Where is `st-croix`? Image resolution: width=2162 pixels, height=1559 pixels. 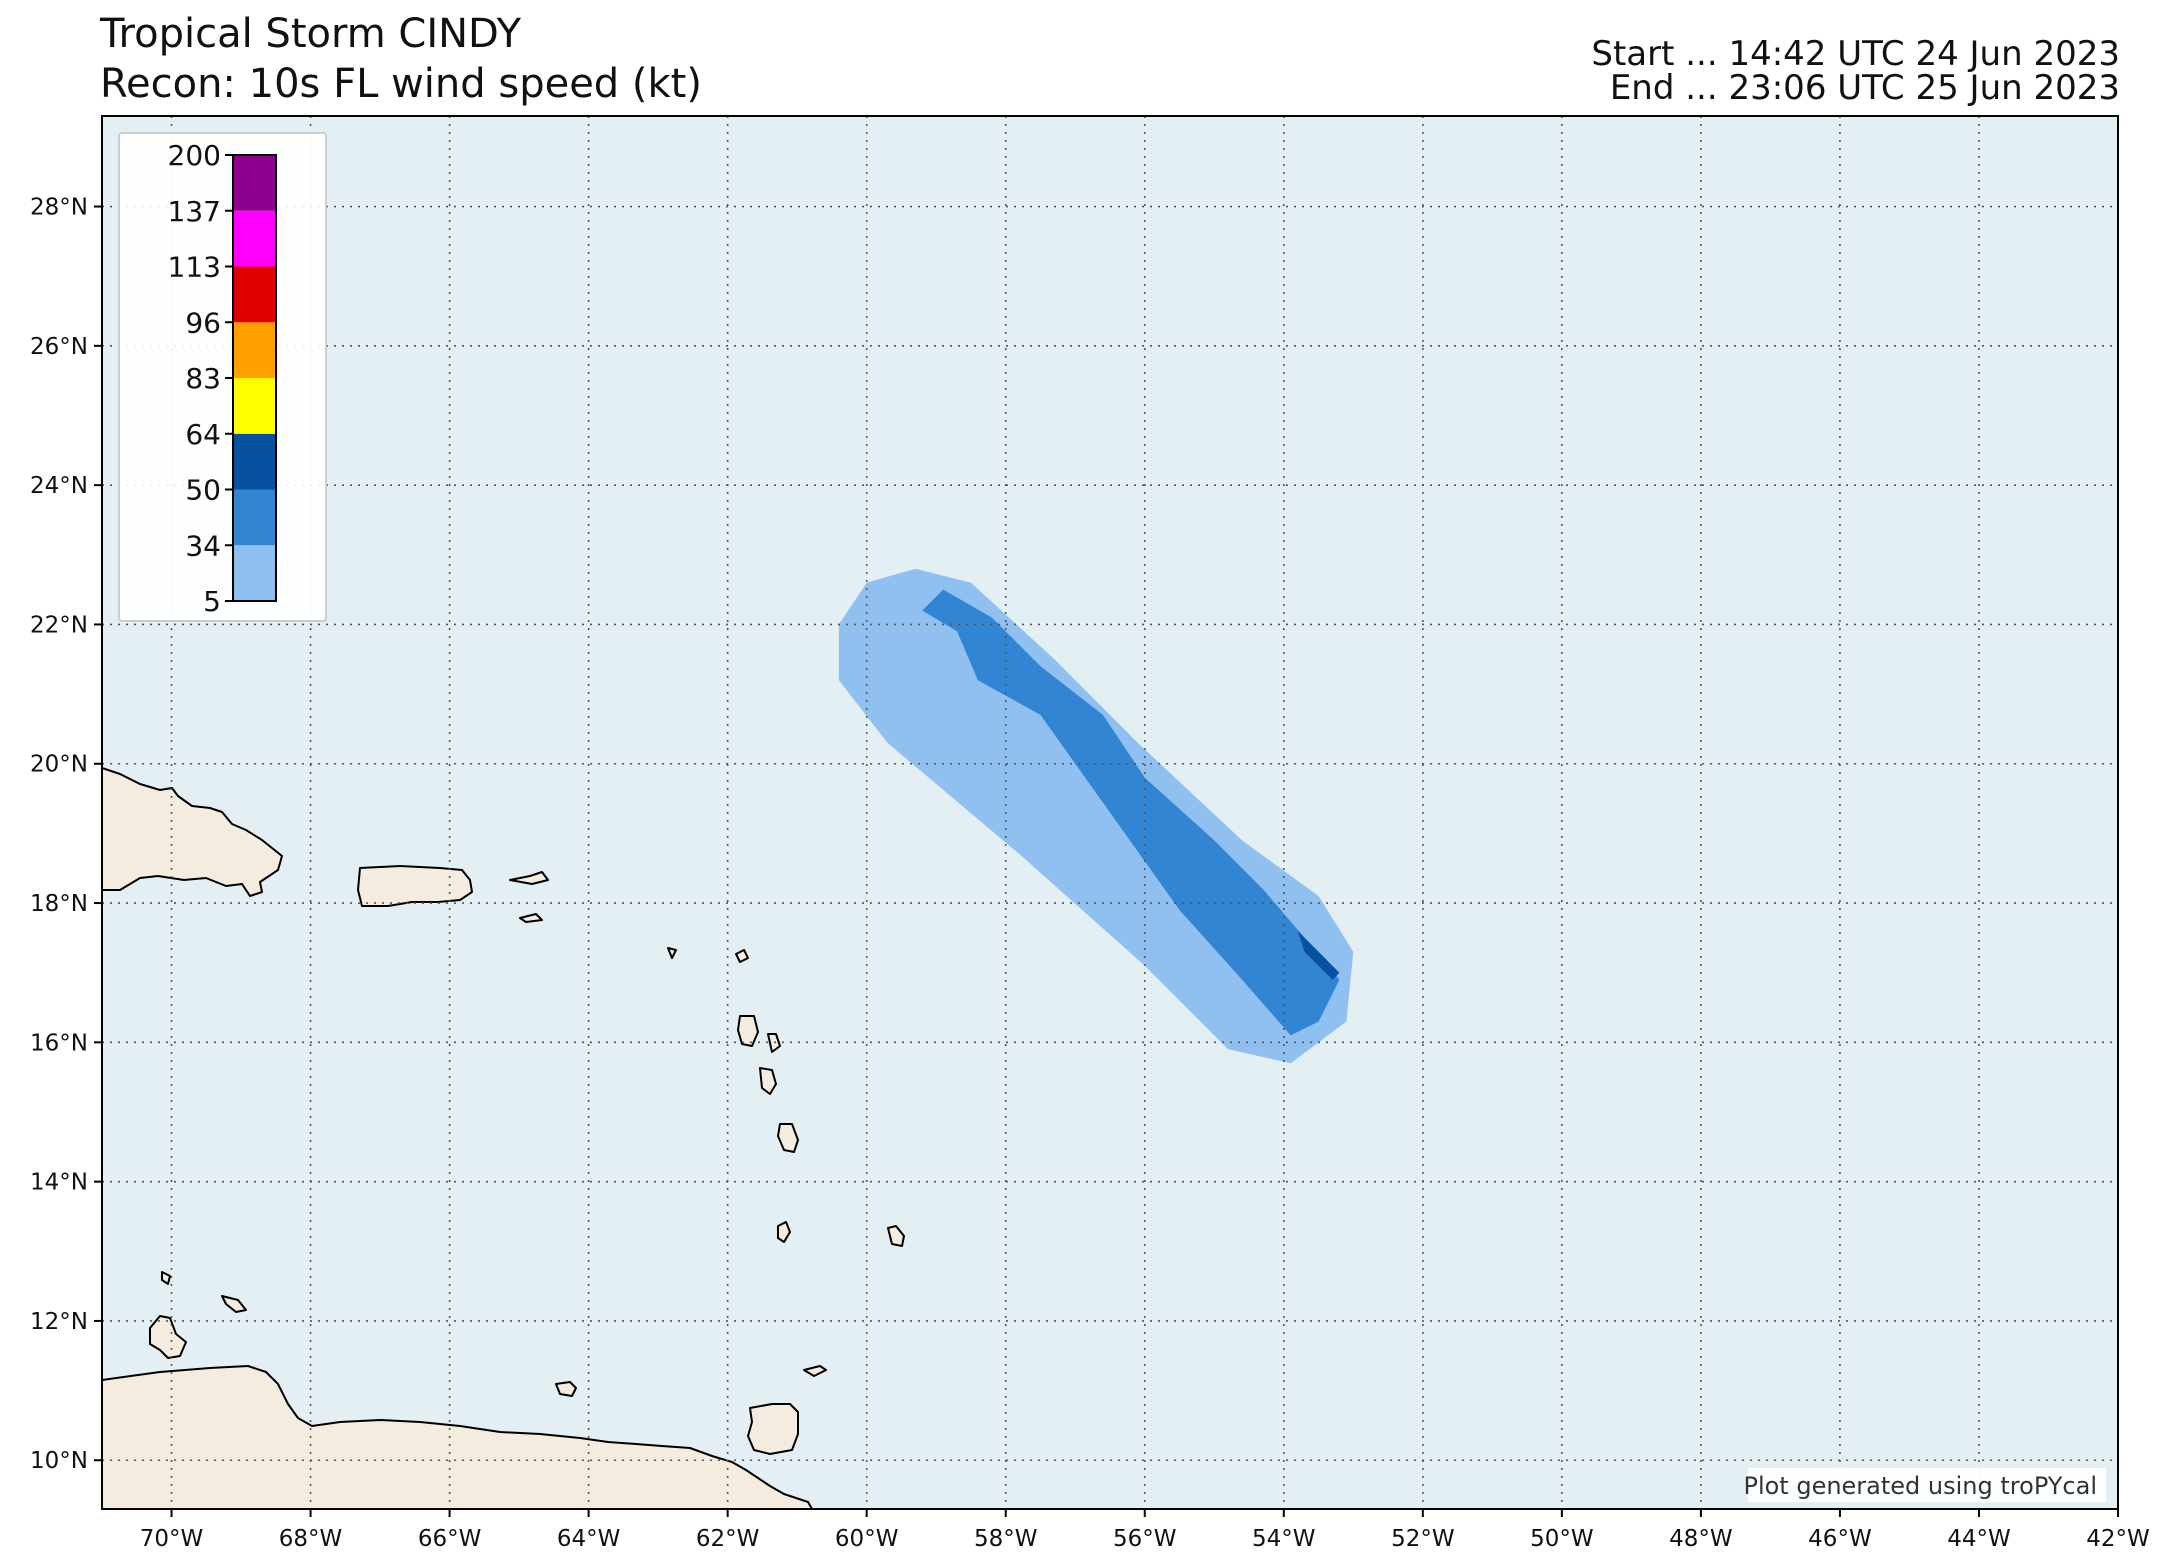 st-croix is located at coordinates (531, 918).